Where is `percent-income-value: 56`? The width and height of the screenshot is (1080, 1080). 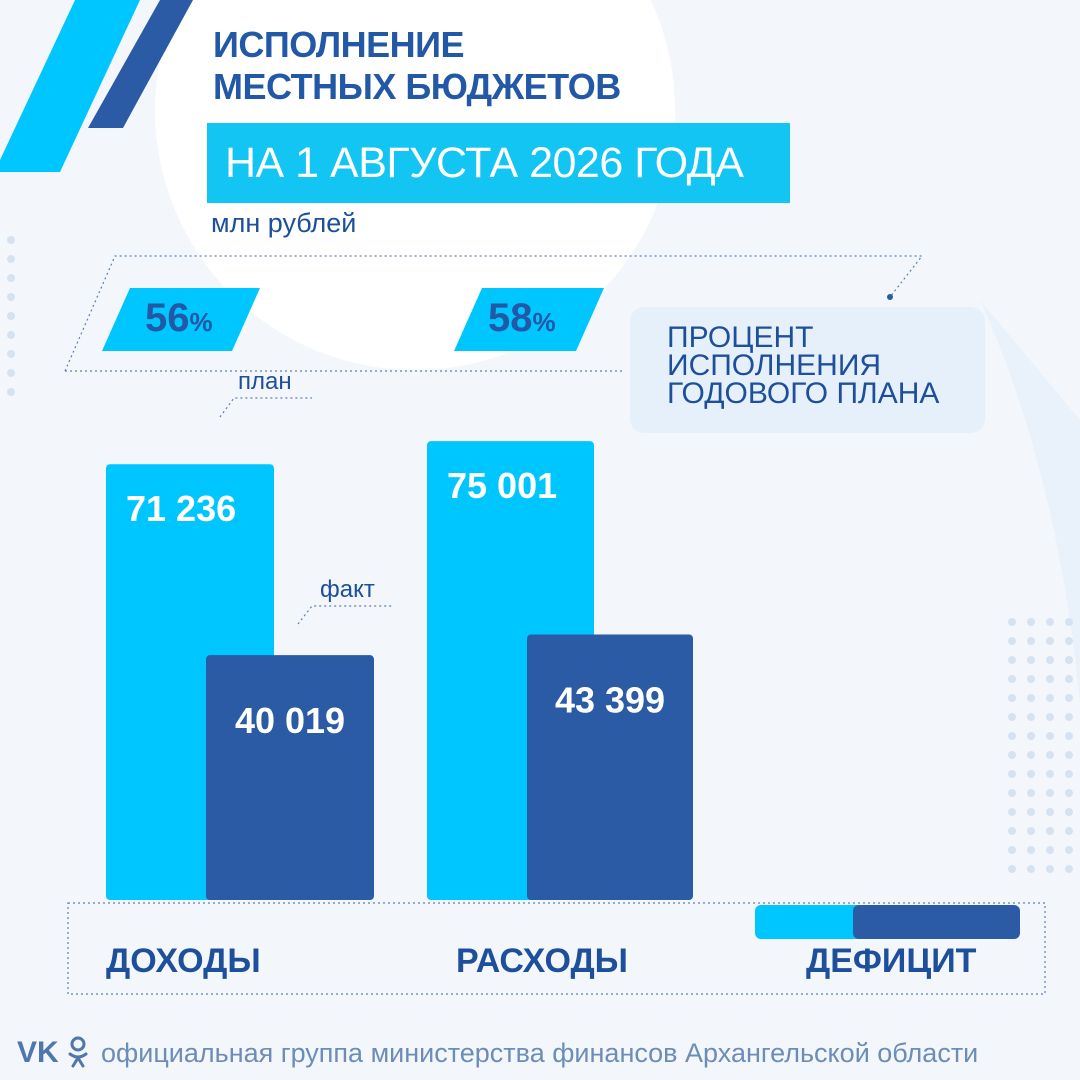 percent-income-value: 56 is located at coordinates (167, 318).